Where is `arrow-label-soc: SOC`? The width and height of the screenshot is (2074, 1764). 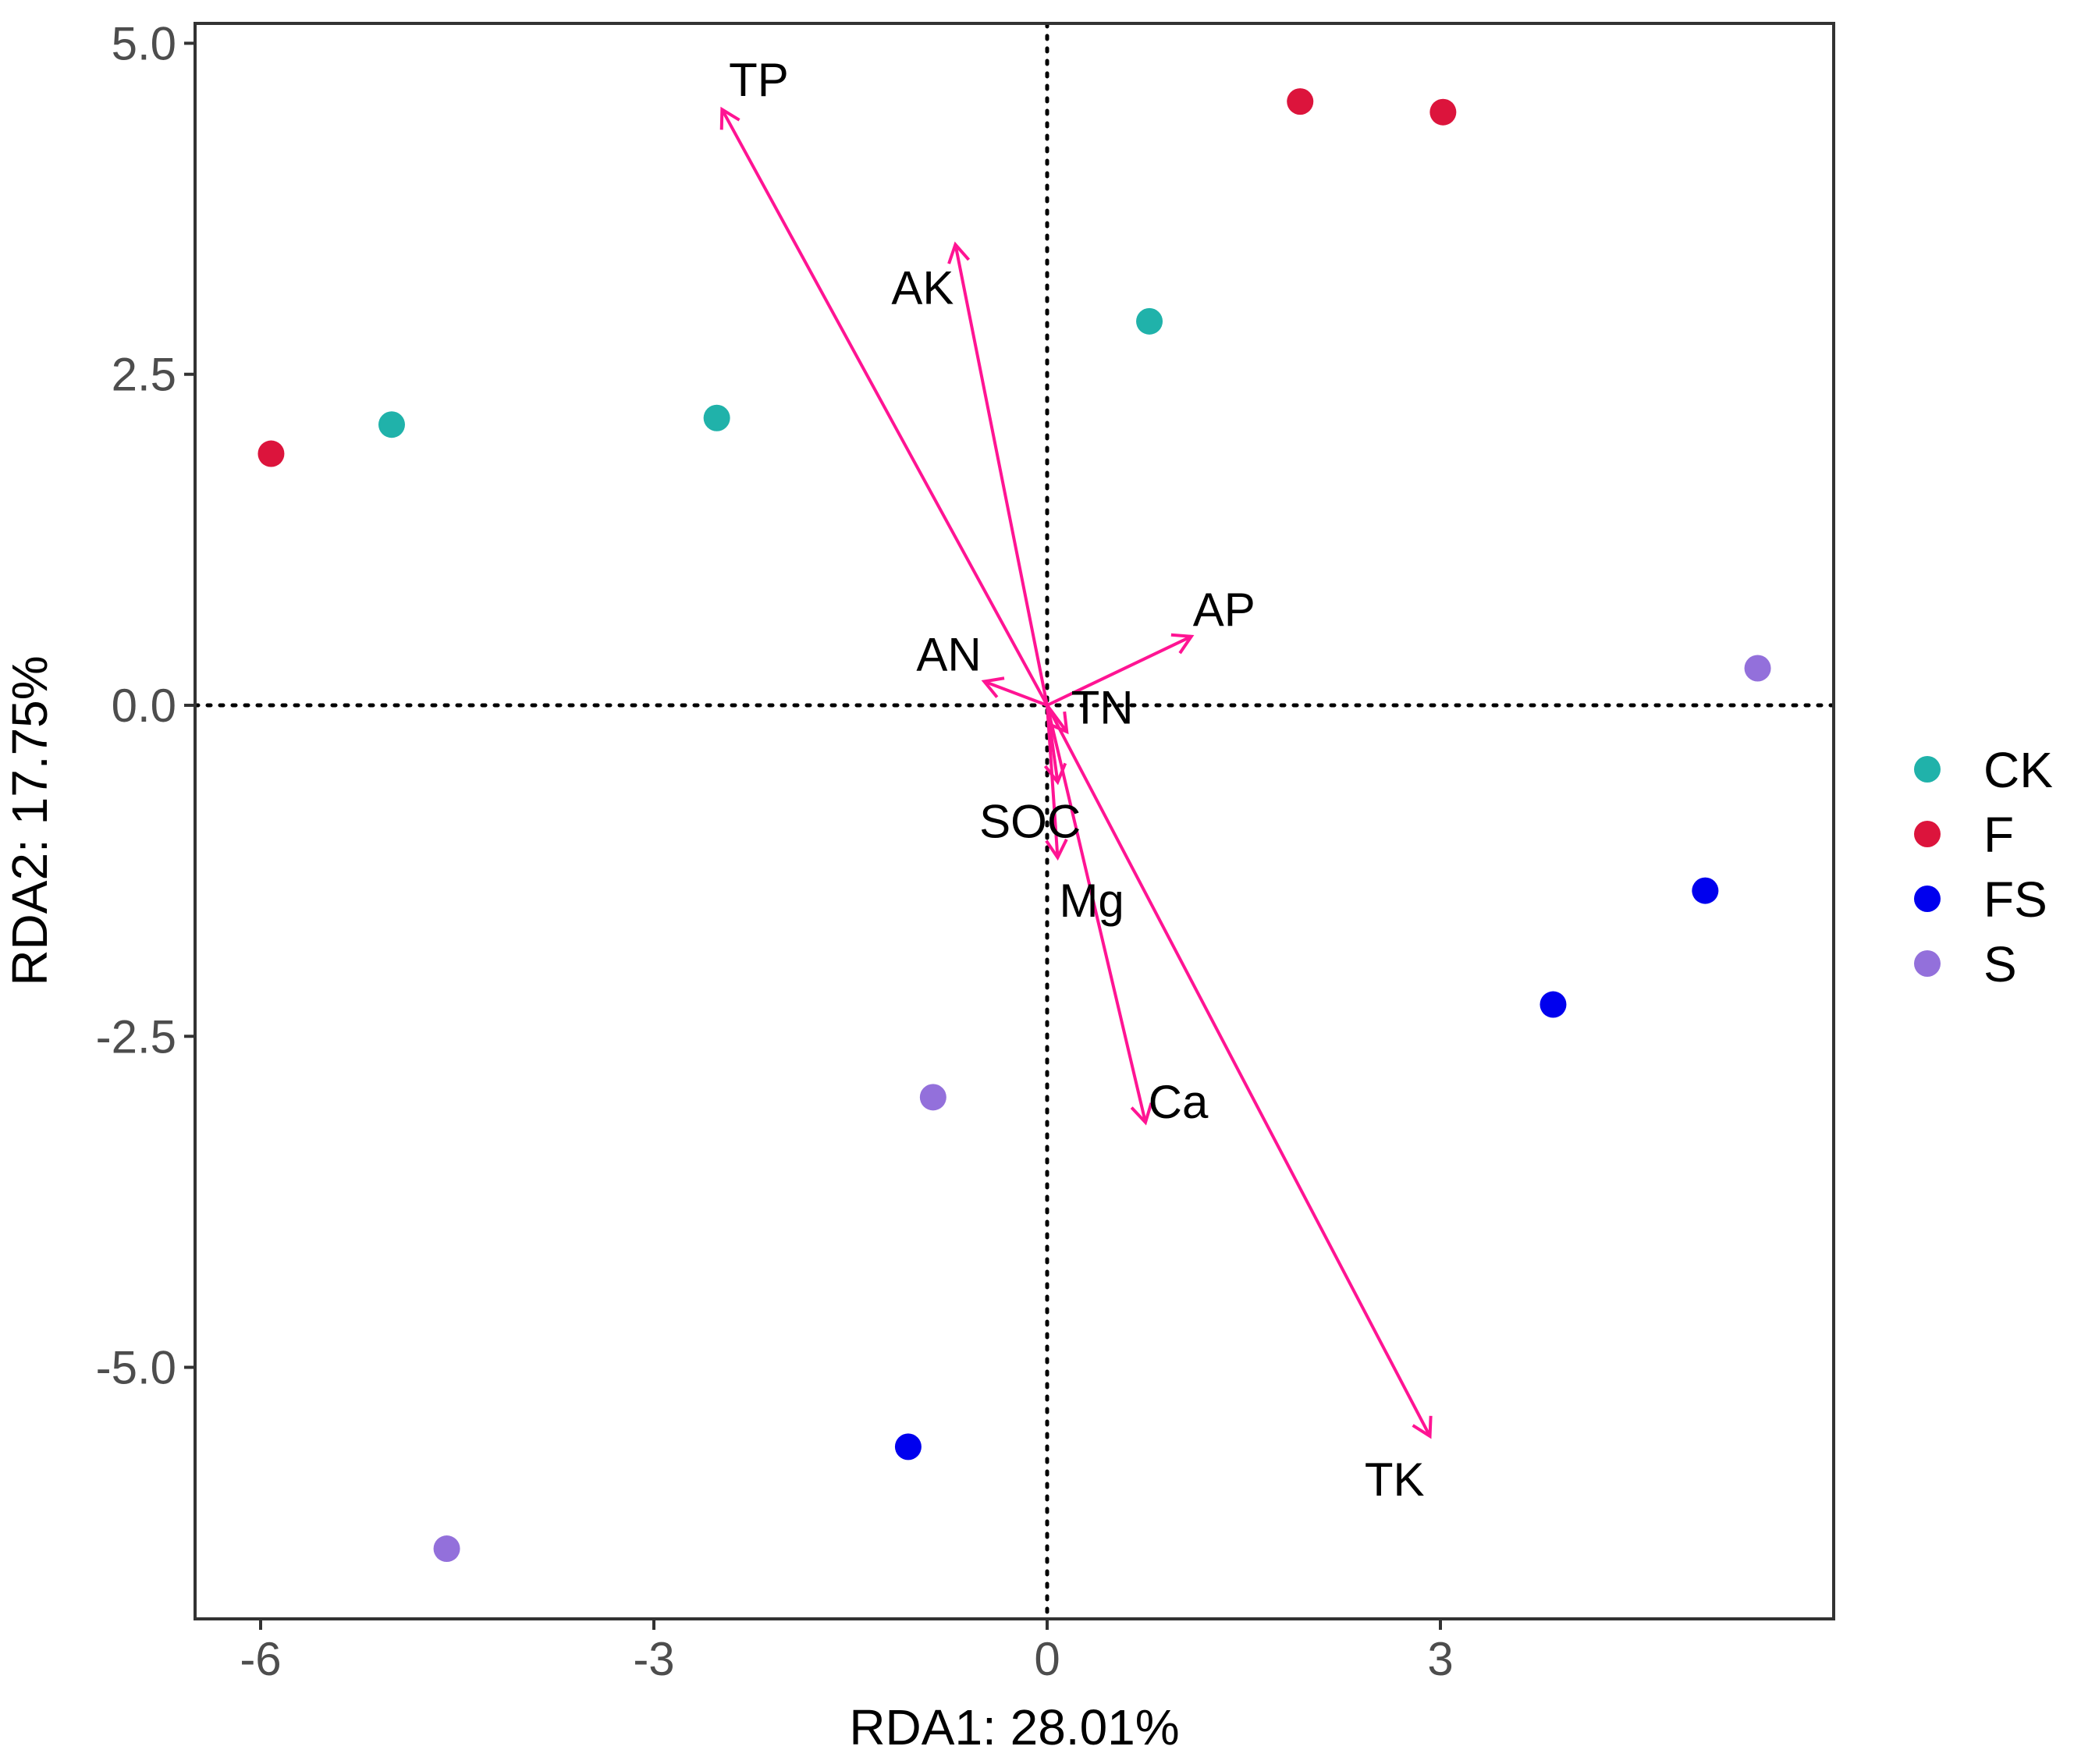 arrow-label-soc: SOC is located at coordinates (1030, 821).